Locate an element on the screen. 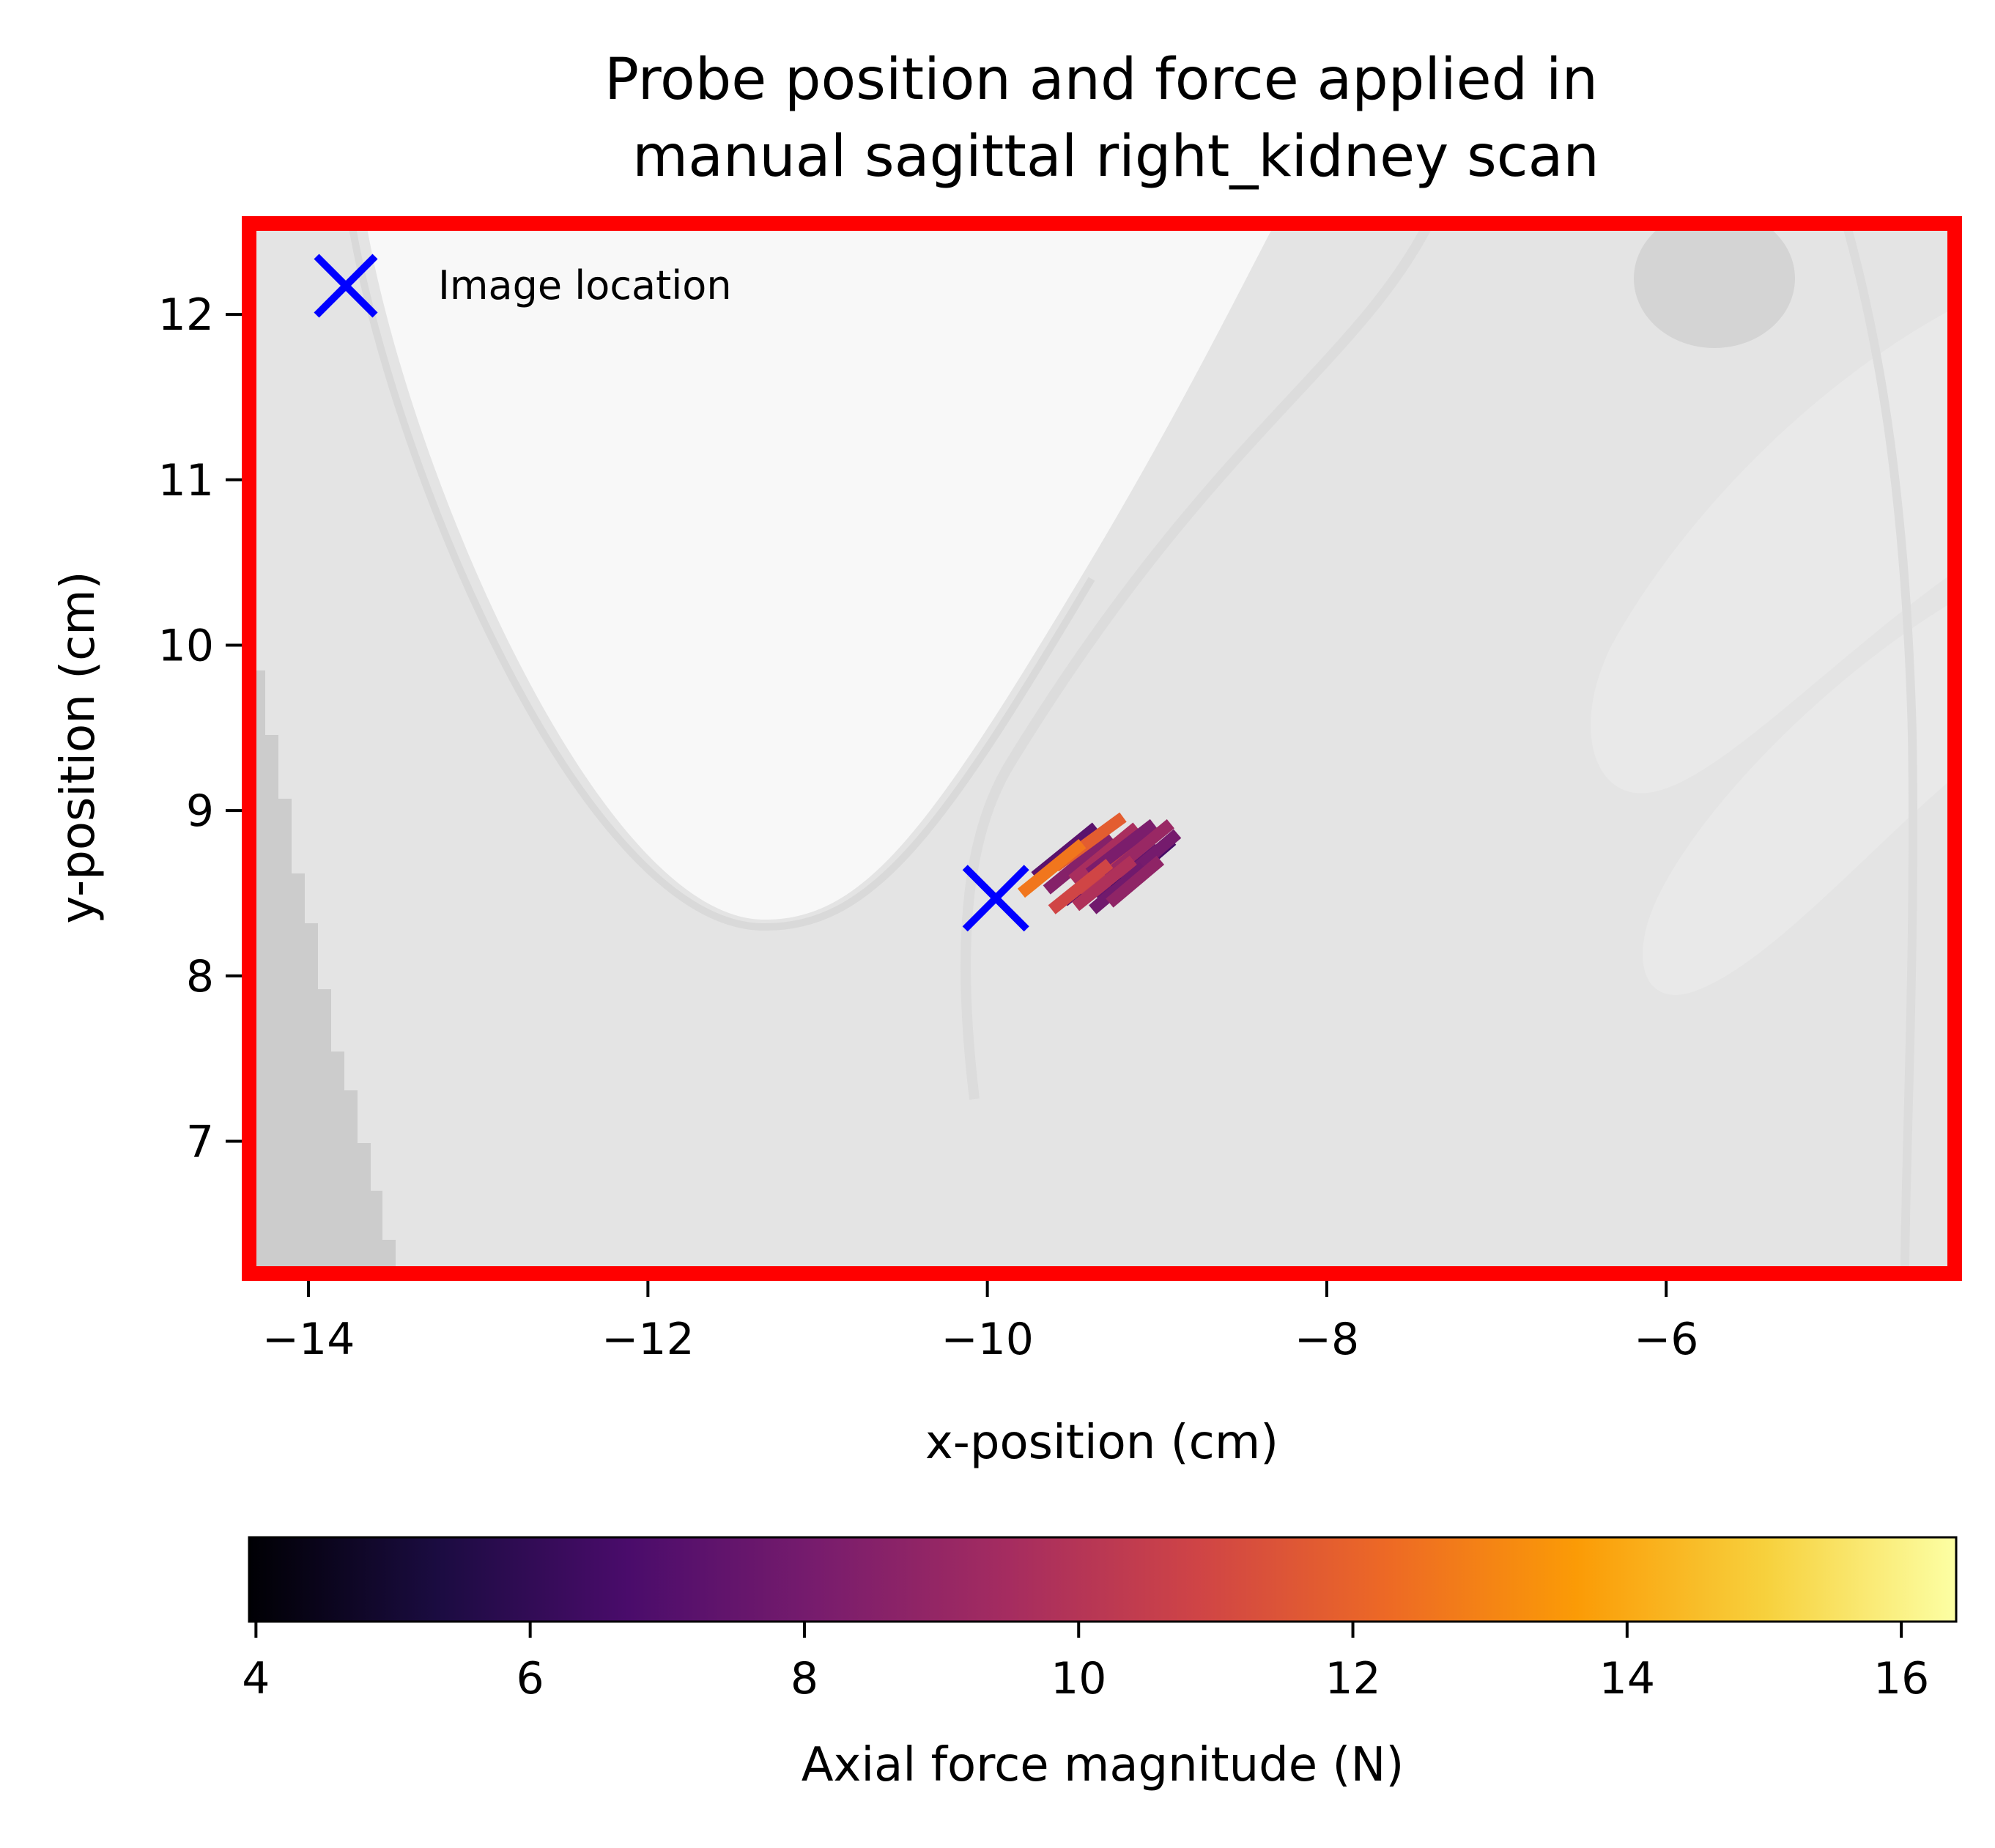 The width and height of the screenshot is (1995, 1848). legend-x-icon is located at coordinates (346, 286).